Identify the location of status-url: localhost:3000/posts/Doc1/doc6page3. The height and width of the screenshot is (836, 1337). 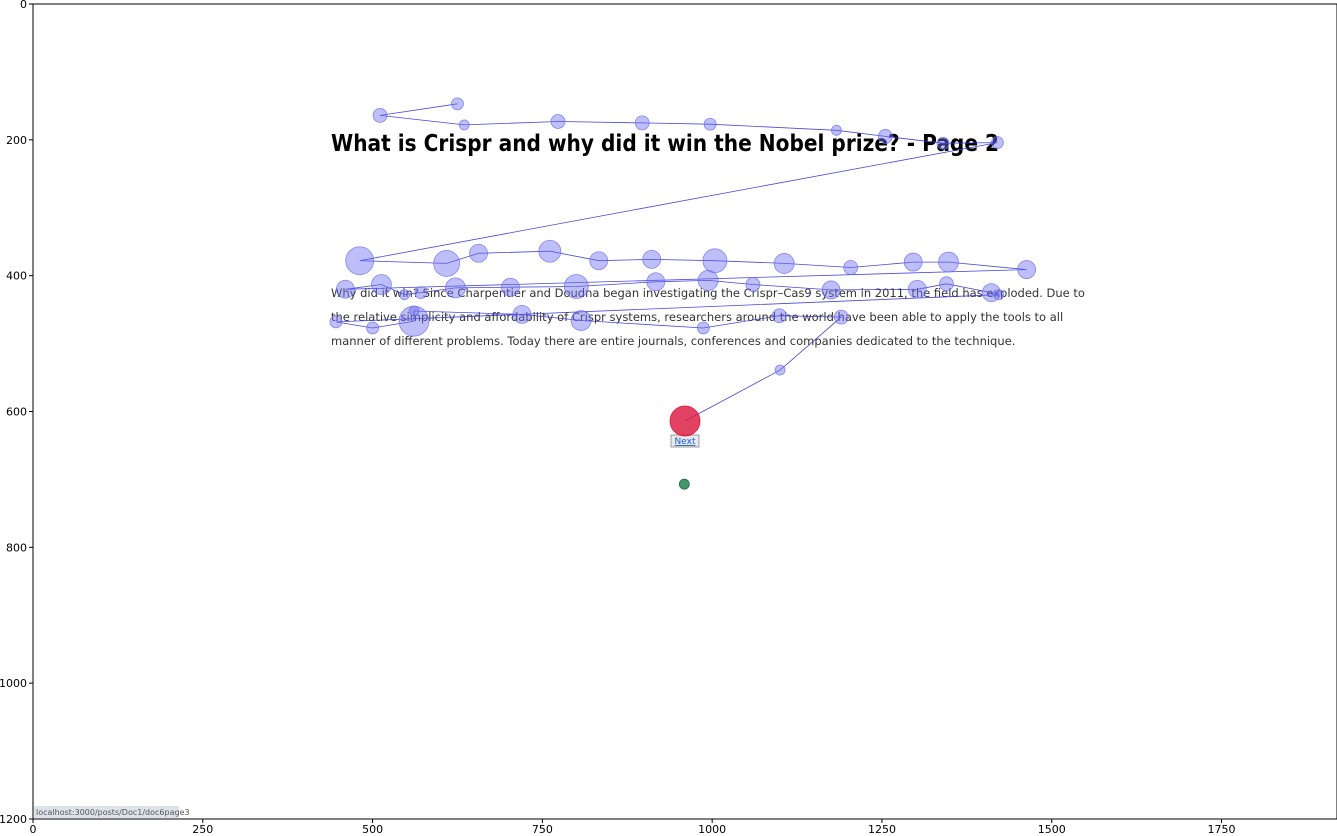
(113, 812).